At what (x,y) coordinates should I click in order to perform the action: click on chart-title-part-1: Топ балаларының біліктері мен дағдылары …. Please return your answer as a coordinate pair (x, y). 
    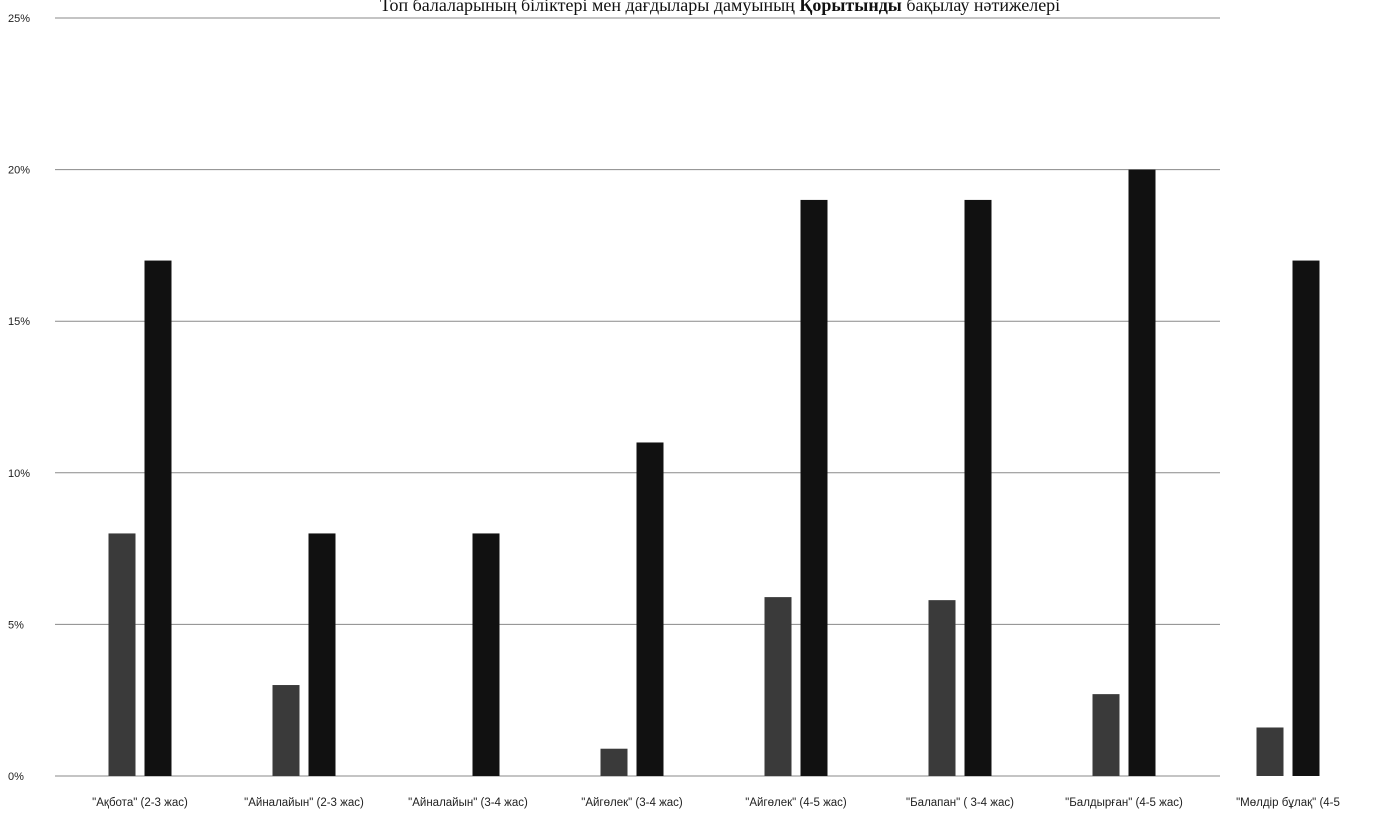
    Looking at the image, I should click on (589, 7).